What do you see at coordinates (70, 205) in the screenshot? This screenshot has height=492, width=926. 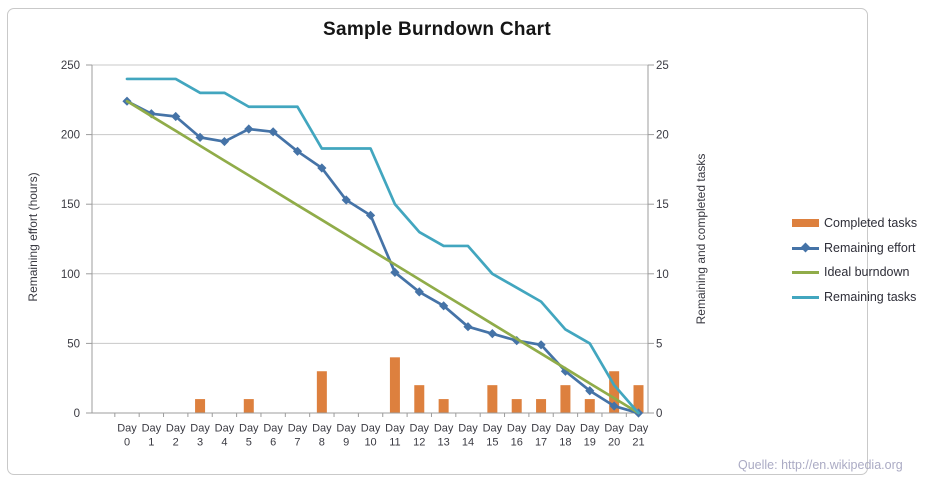 I see `svg-text: 150` at bounding box center [70, 205].